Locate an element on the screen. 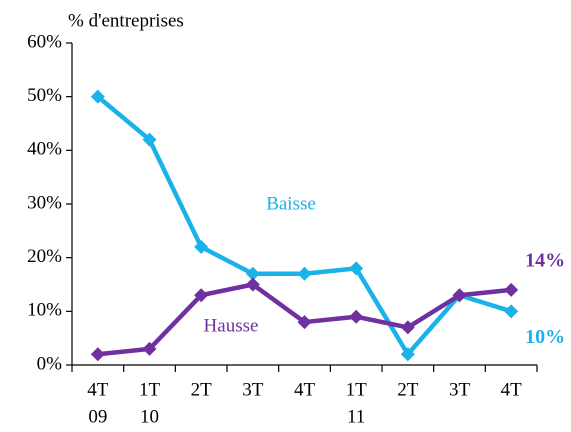 Image resolution: width=571 pixels, height=432 pixels. y-tick-label: 60% is located at coordinates (44, 41).